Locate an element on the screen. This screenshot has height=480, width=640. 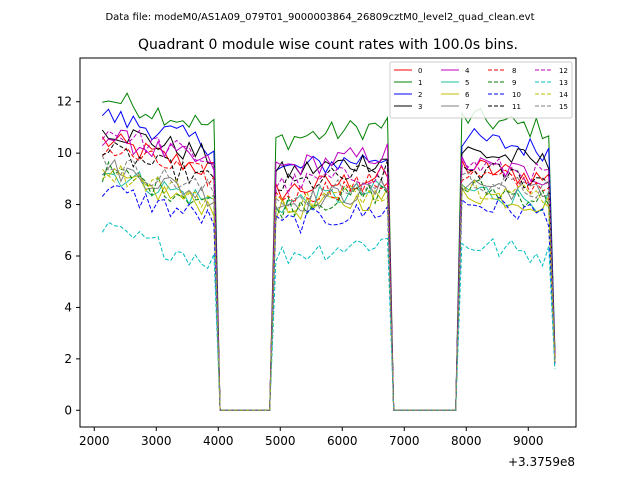
legend-label-13: 13 is located at coordinates (563, 83).